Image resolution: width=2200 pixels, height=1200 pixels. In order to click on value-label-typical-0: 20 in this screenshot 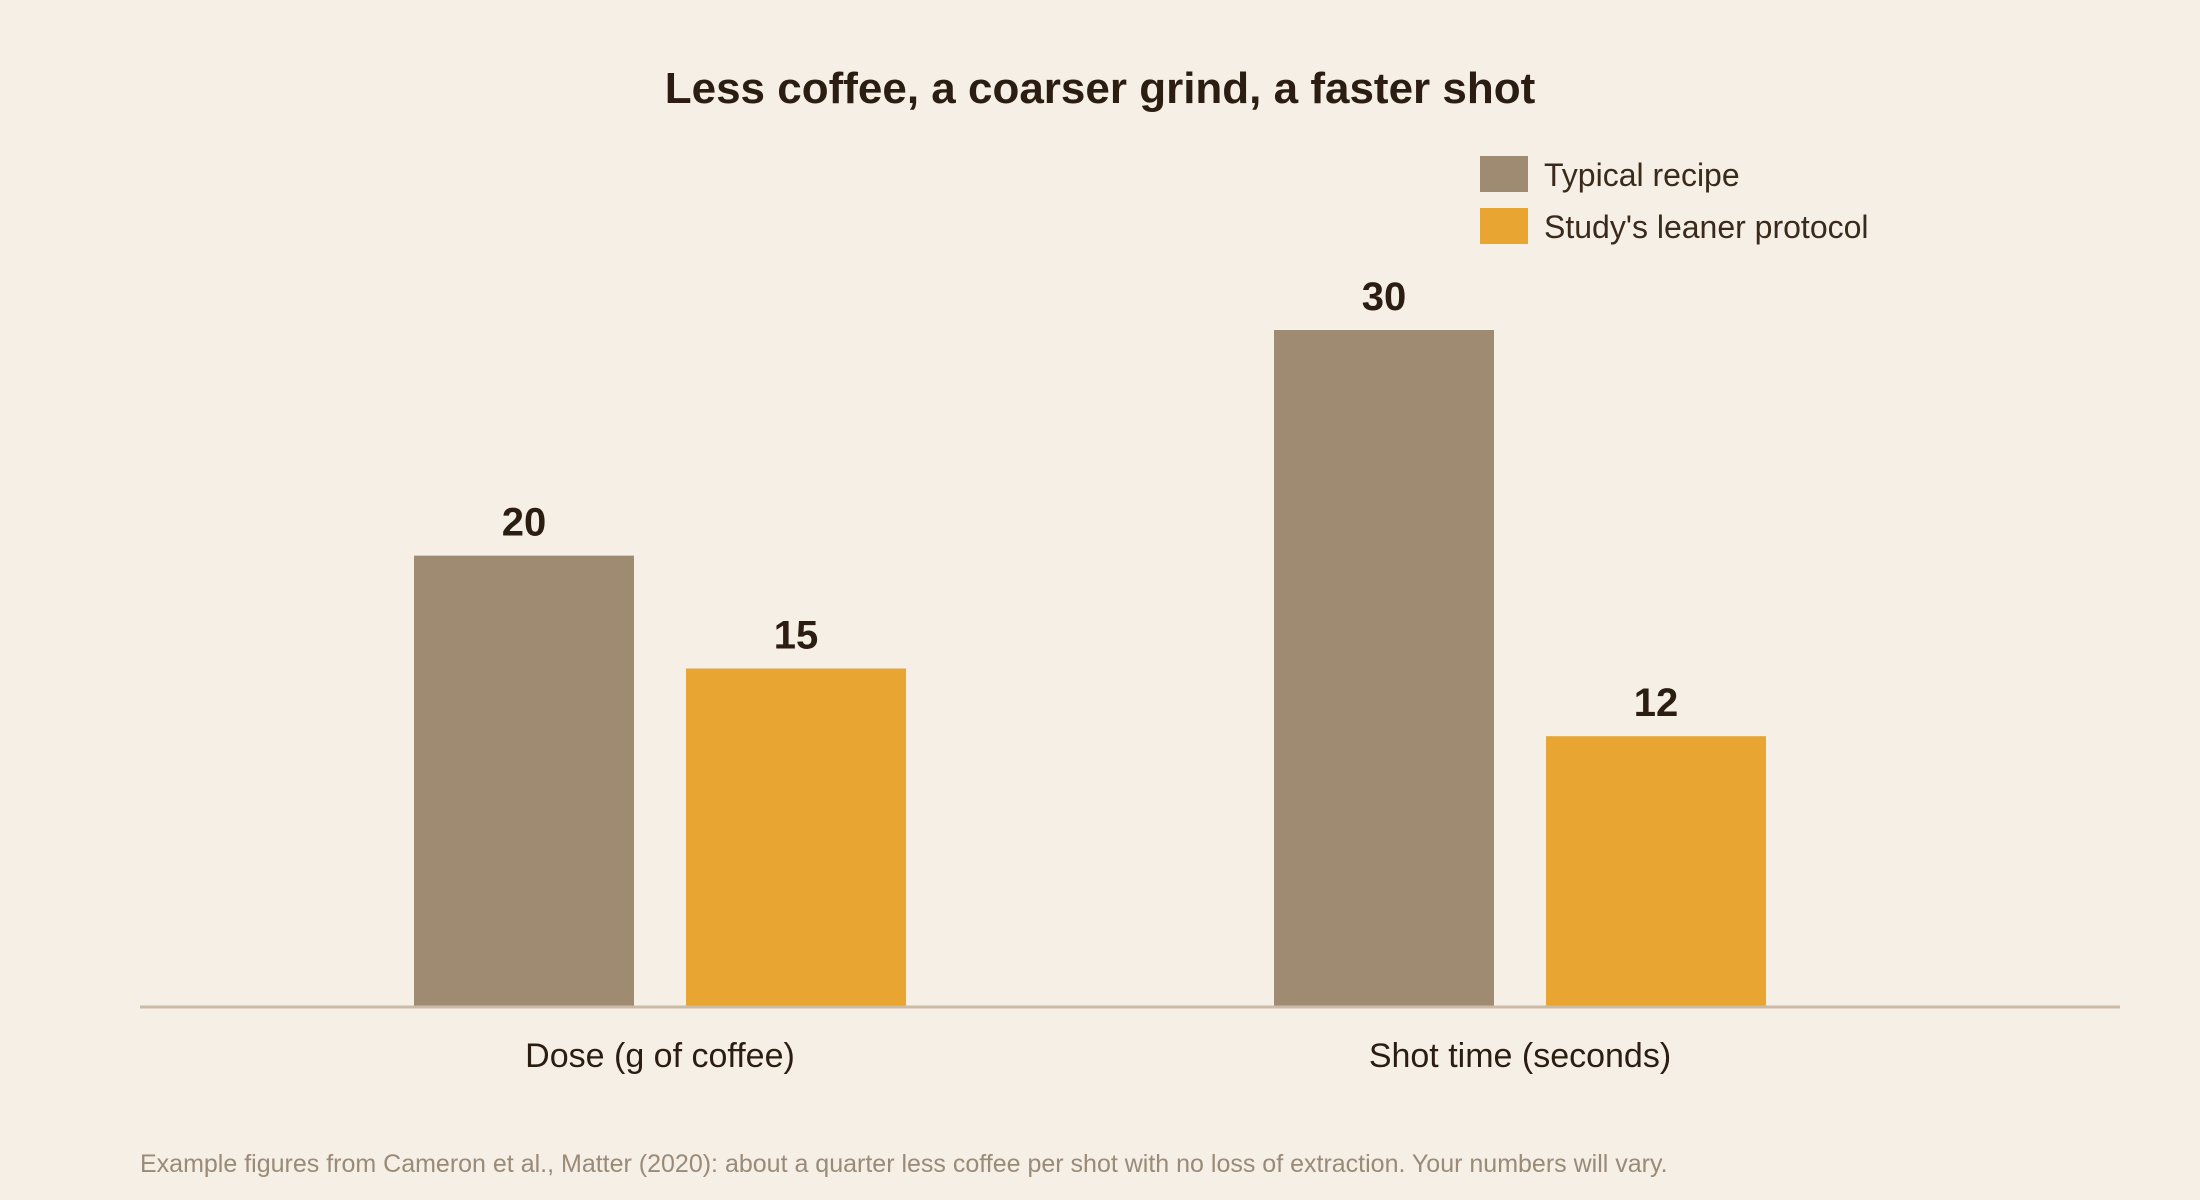, I will do `click(524, 523)`.